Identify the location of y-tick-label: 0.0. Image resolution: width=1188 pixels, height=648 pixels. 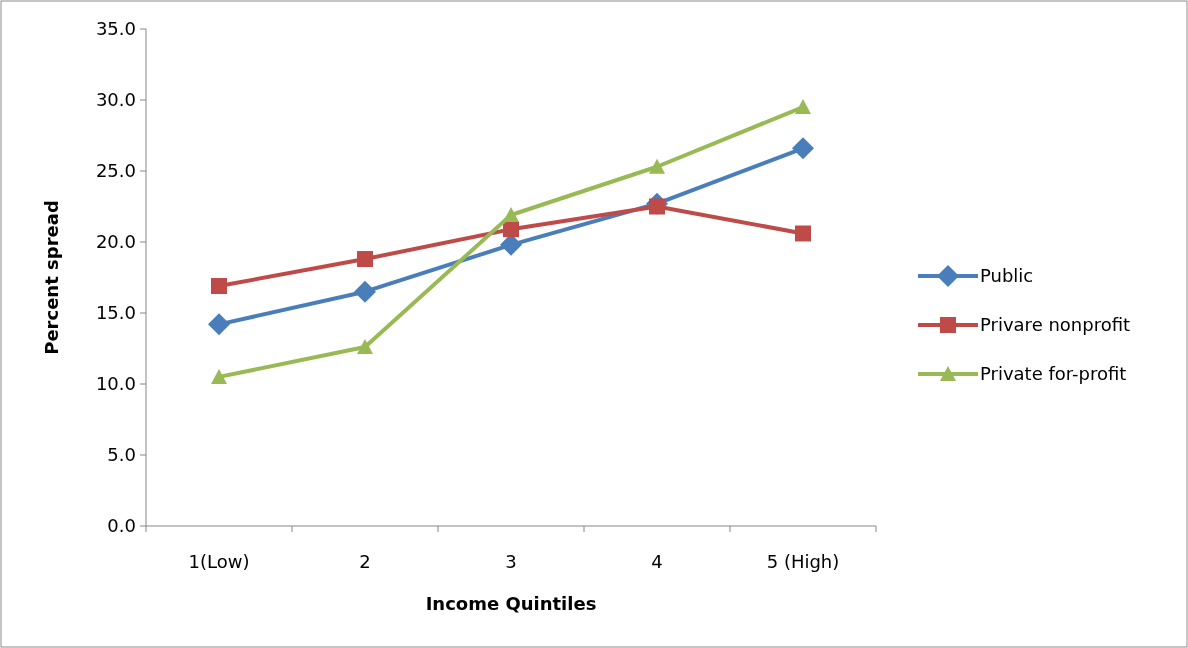
(121, 526).